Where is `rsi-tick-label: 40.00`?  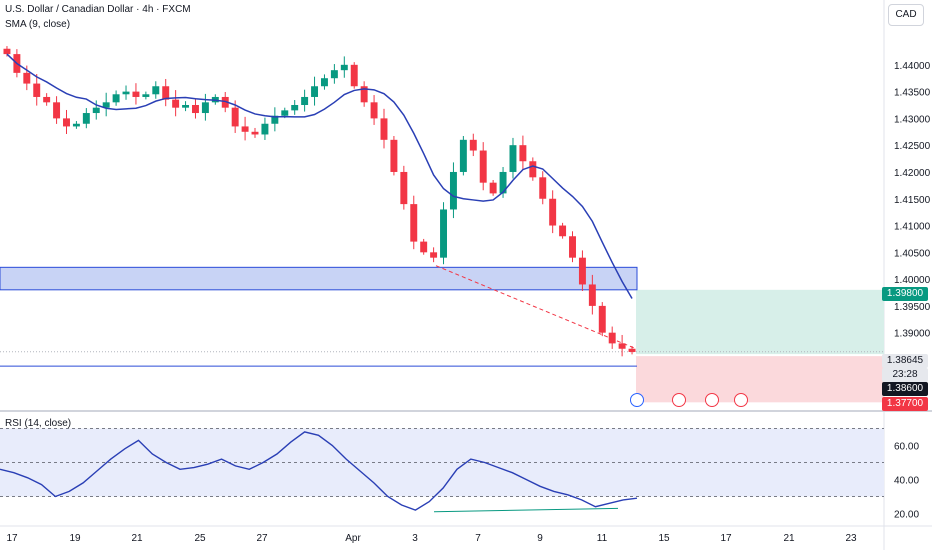 rsi-tick-label: 40.00 is located at coordinates (906, 481).